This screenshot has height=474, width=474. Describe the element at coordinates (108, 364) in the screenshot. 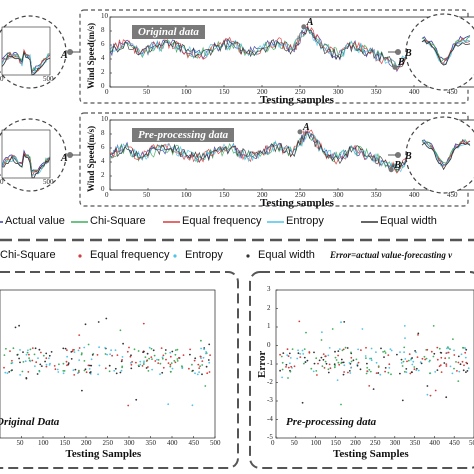

I see `scatter-plot-area` at that location.